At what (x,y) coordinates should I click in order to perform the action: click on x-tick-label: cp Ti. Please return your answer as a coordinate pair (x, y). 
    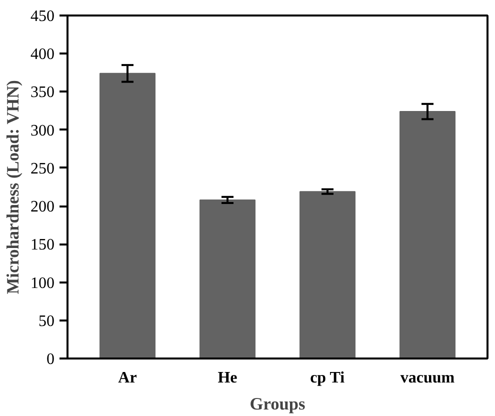
    Looking at the image, I should click on (328, 378).